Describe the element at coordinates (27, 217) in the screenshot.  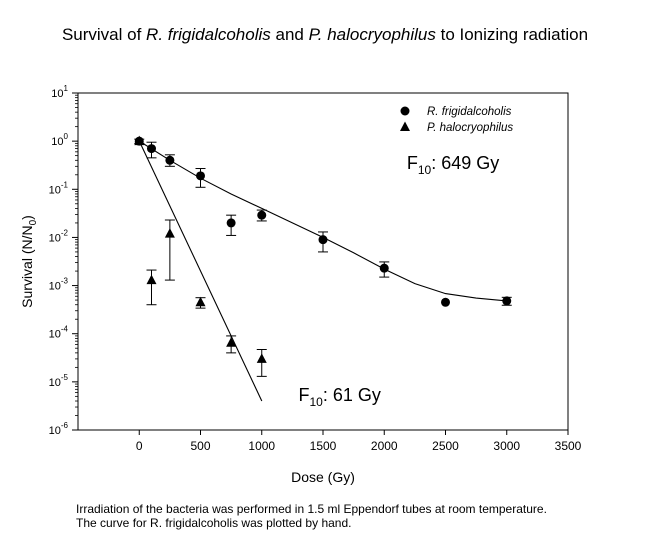
I see `y-axis-label-end: )` at that location.